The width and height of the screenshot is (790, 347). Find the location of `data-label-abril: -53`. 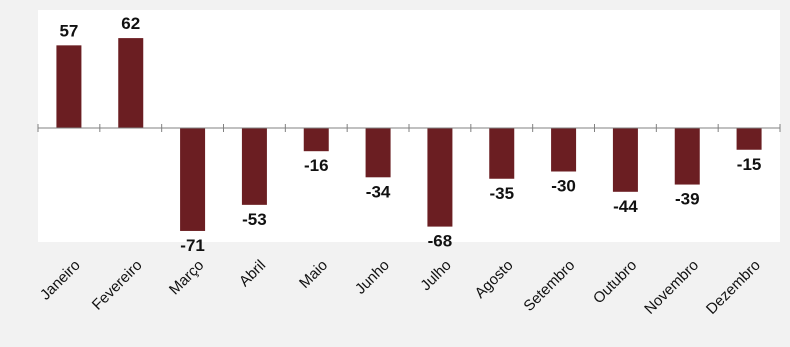

data-label-abril: -53 is located at coordinates (254, 219).